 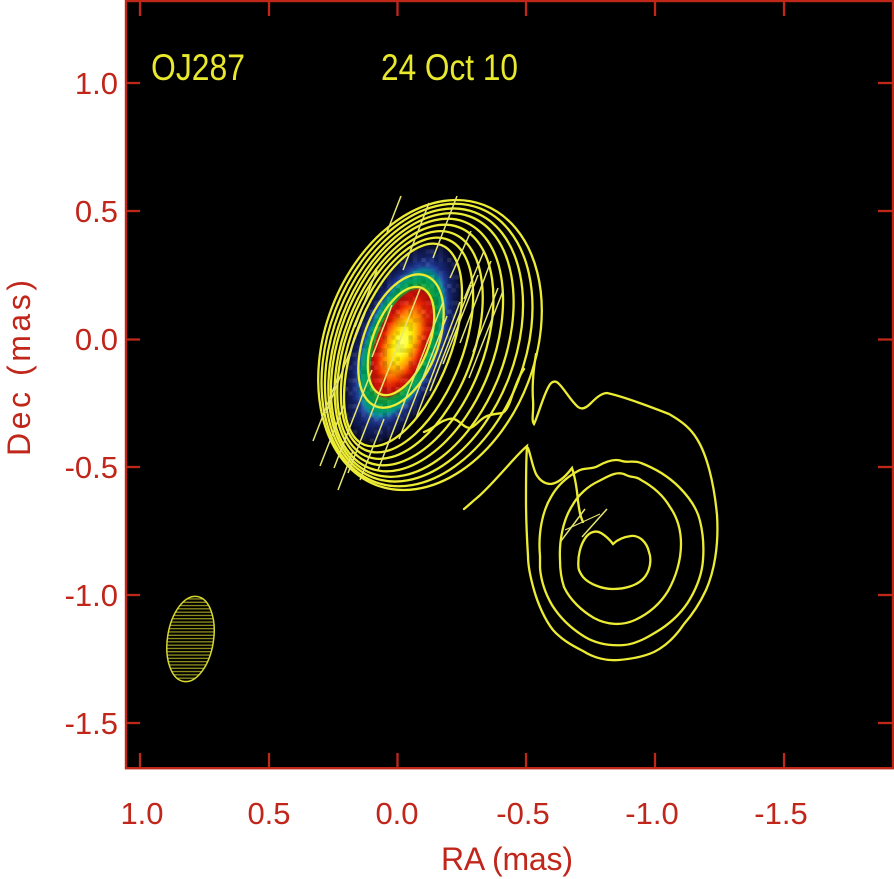 What do you see at coordinates (507, 859) in the screenshot?
I see `svg-text: RA (mas)` at bounding box center [507, 859].